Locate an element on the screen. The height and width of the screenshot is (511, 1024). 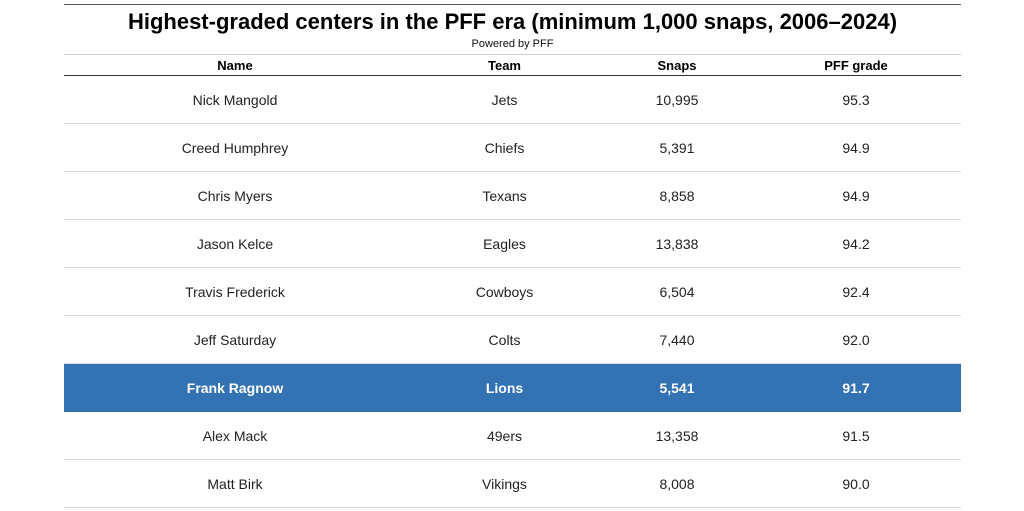
table-row: Matt Birk Vikings 8,008 90.0 is located at coordinates (512, 483).